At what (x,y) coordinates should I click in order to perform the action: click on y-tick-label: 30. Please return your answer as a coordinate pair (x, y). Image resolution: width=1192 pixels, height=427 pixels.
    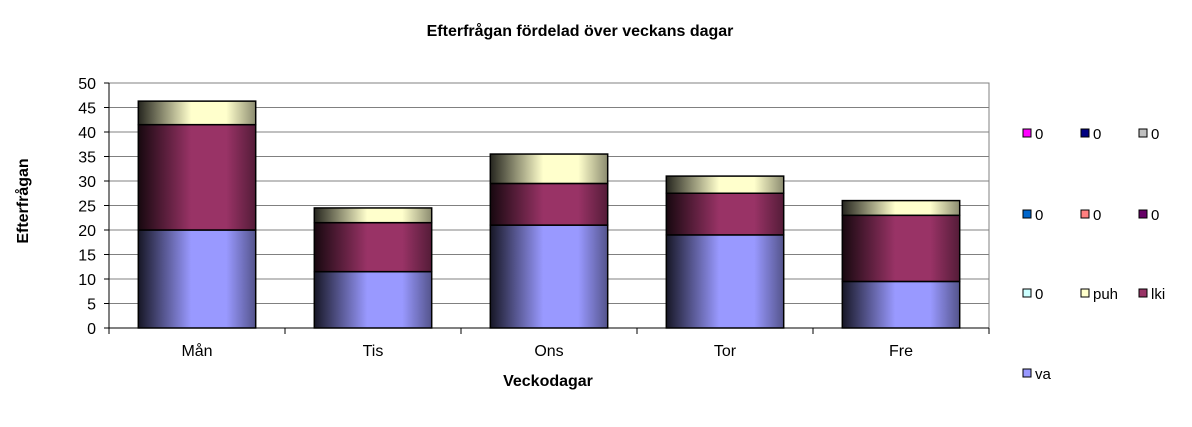
    Looking at the image, I should click on (87, 182).